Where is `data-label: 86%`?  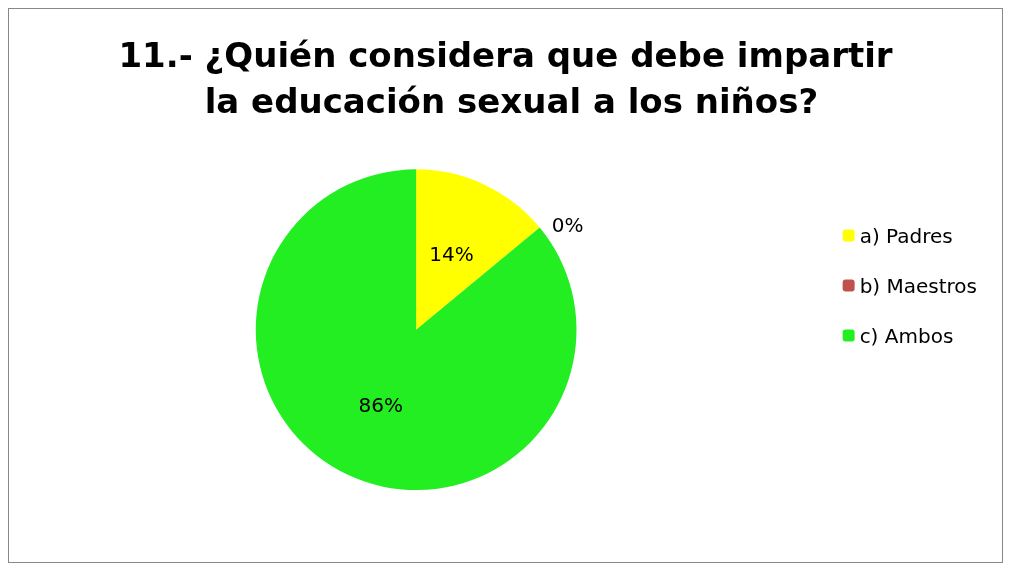
data-label: 86% is located at coordinates (380, 405).